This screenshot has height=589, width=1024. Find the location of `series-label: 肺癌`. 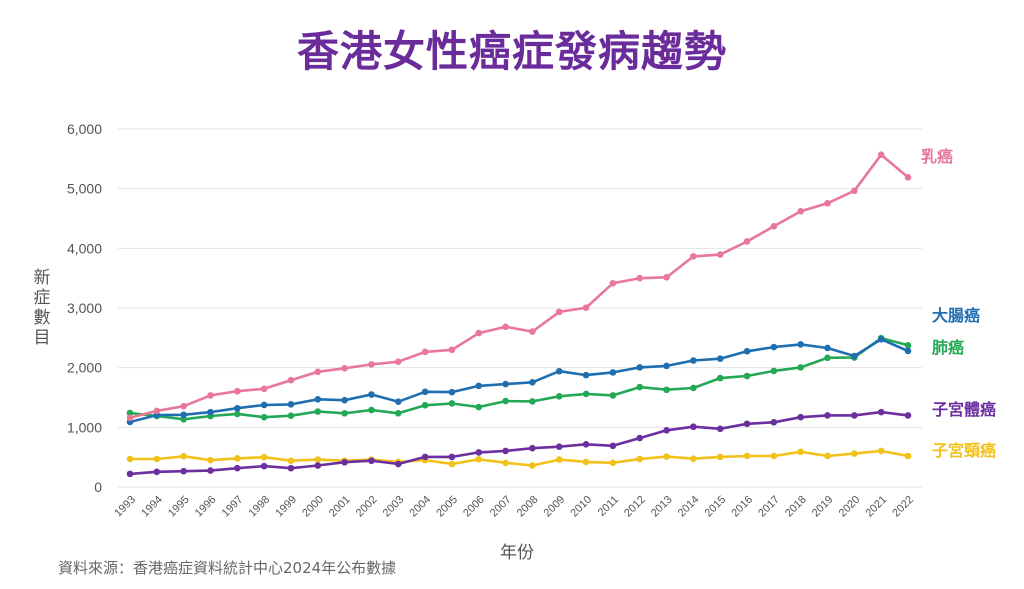

series-label: 肺癌 is located at coordinates (948, 347).